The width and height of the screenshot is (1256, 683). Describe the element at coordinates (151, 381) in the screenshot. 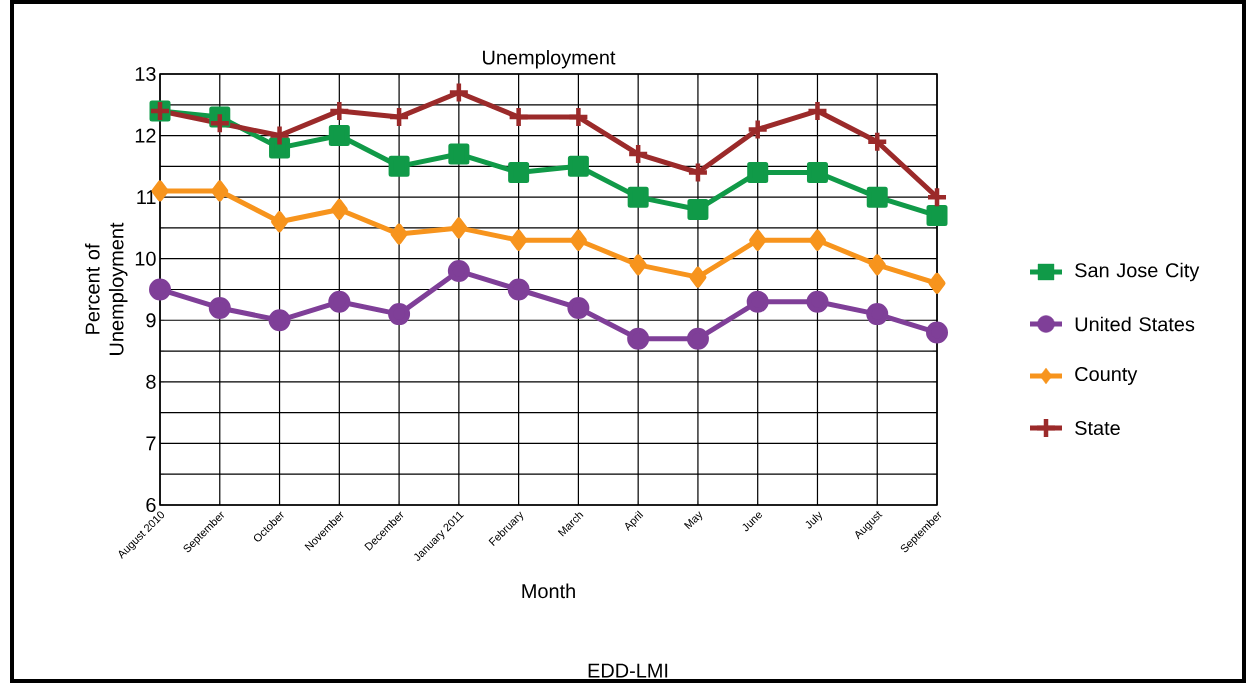

I see `y-tick-label: 8` at that location.